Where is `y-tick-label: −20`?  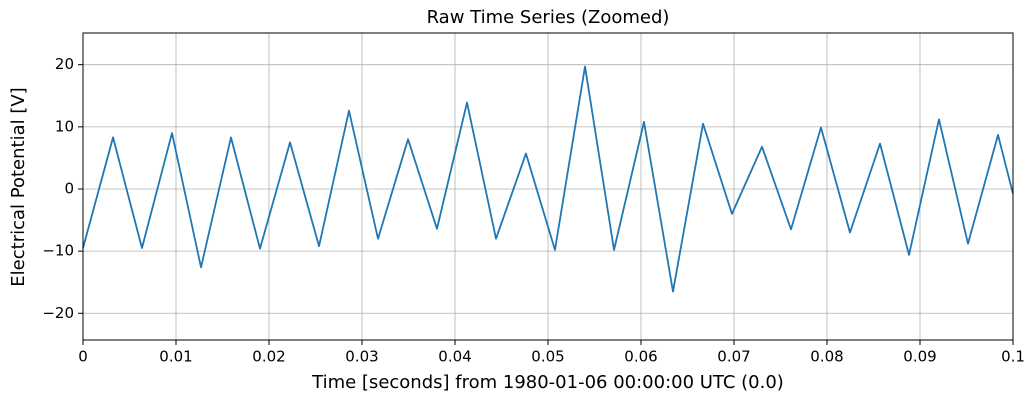 y-tick-label: −20 is located at coordinates (58, 313).